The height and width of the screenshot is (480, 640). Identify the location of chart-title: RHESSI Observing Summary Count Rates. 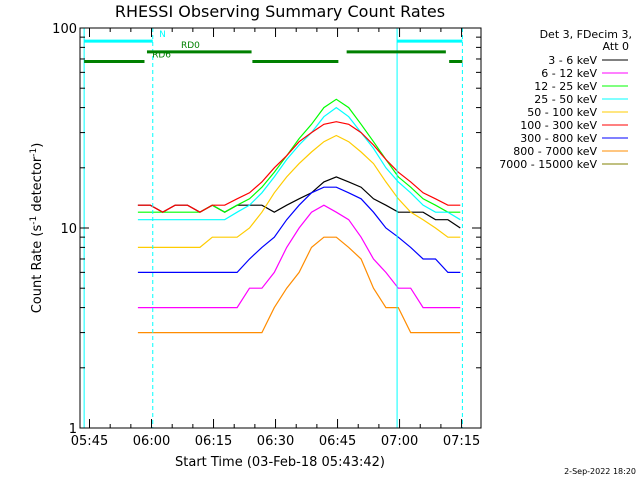
(280, 11).